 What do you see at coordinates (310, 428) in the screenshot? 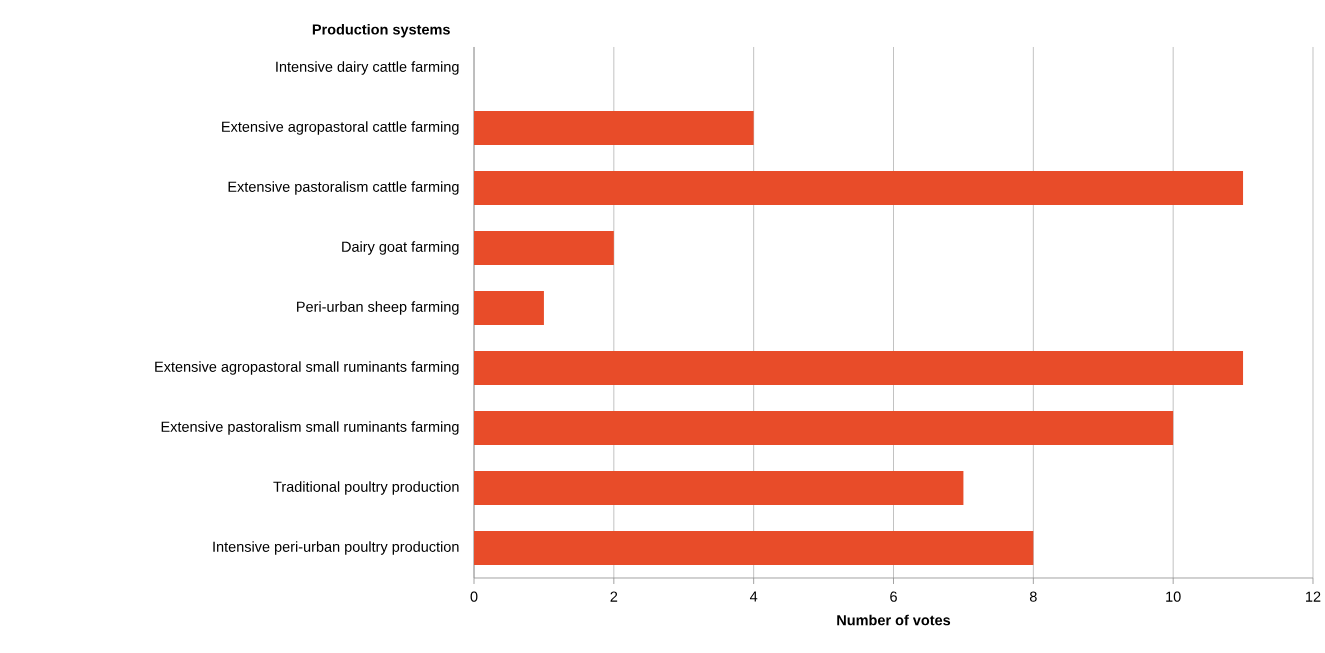
I see `y-tick-label: Extensive pastoralism small ruminants farming` at bounding box center [310, 428].